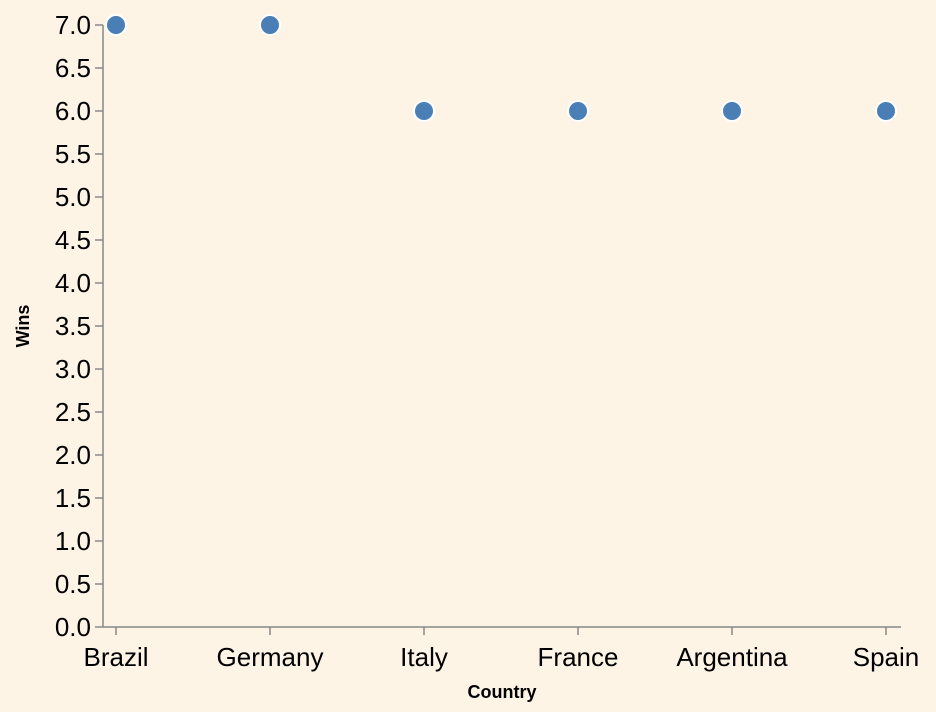 Image resolution: width=936 pixels, height=712 pixels. Describe the element at coordinates (73, 68) in the screenshot. I see `y-tick-label: 6.5` at that location.